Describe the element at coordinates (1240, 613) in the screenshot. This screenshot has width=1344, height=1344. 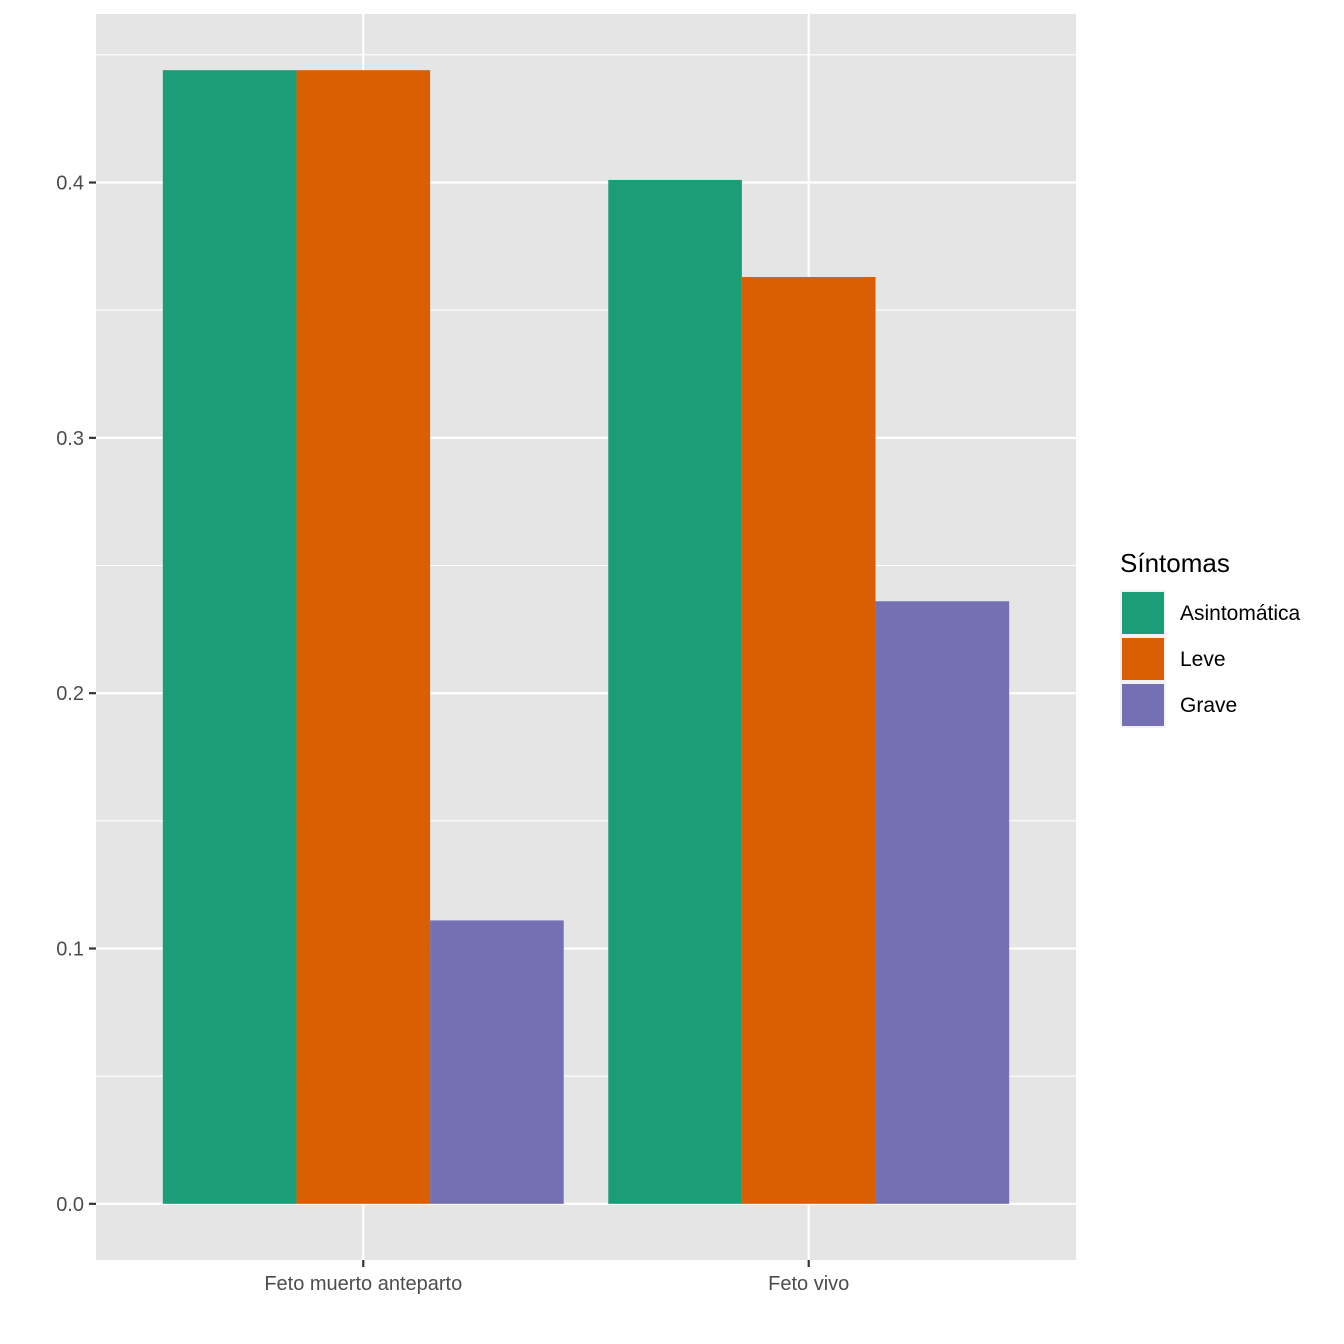
I see `legend-label: Asintomática` at that location.